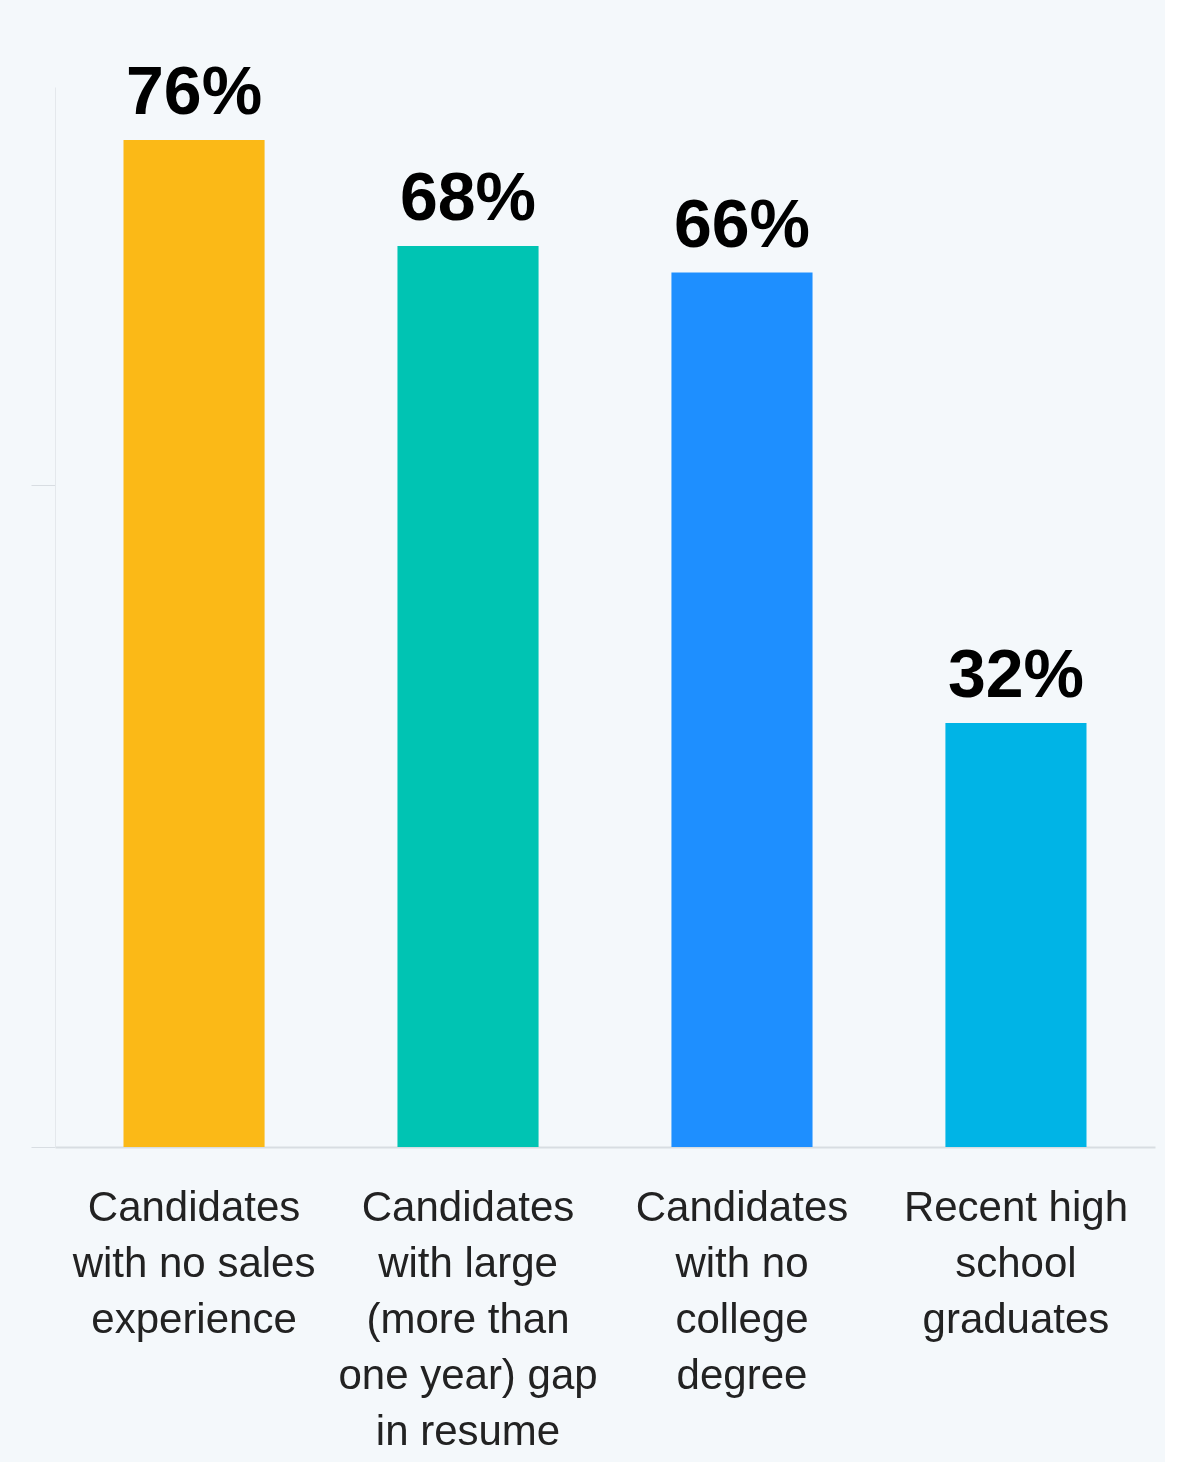  I want to click on data-label: 76%, so click(194, 90).